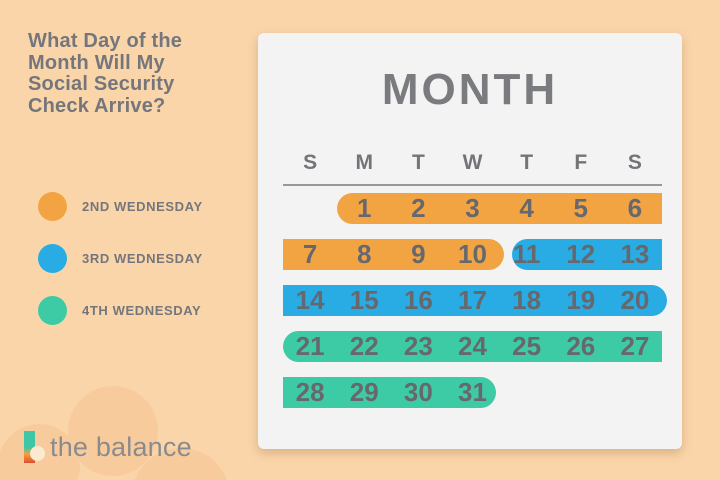 Image resolution: width=720 pixels, height=480 pixels. I want to click on legend: 2ND WEDNESDAY 3RD WEDNESDAY 4TH WEDNESDAY, so click(120, 258).